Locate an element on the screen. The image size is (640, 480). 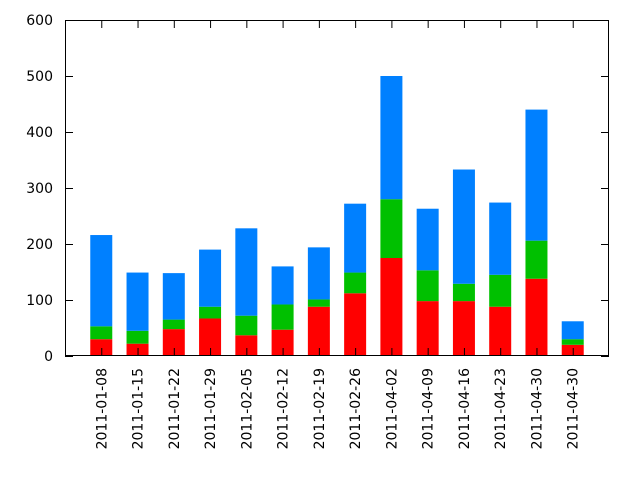
x-tick-label: 2011-04-23 is located at coordinates (501, 408).